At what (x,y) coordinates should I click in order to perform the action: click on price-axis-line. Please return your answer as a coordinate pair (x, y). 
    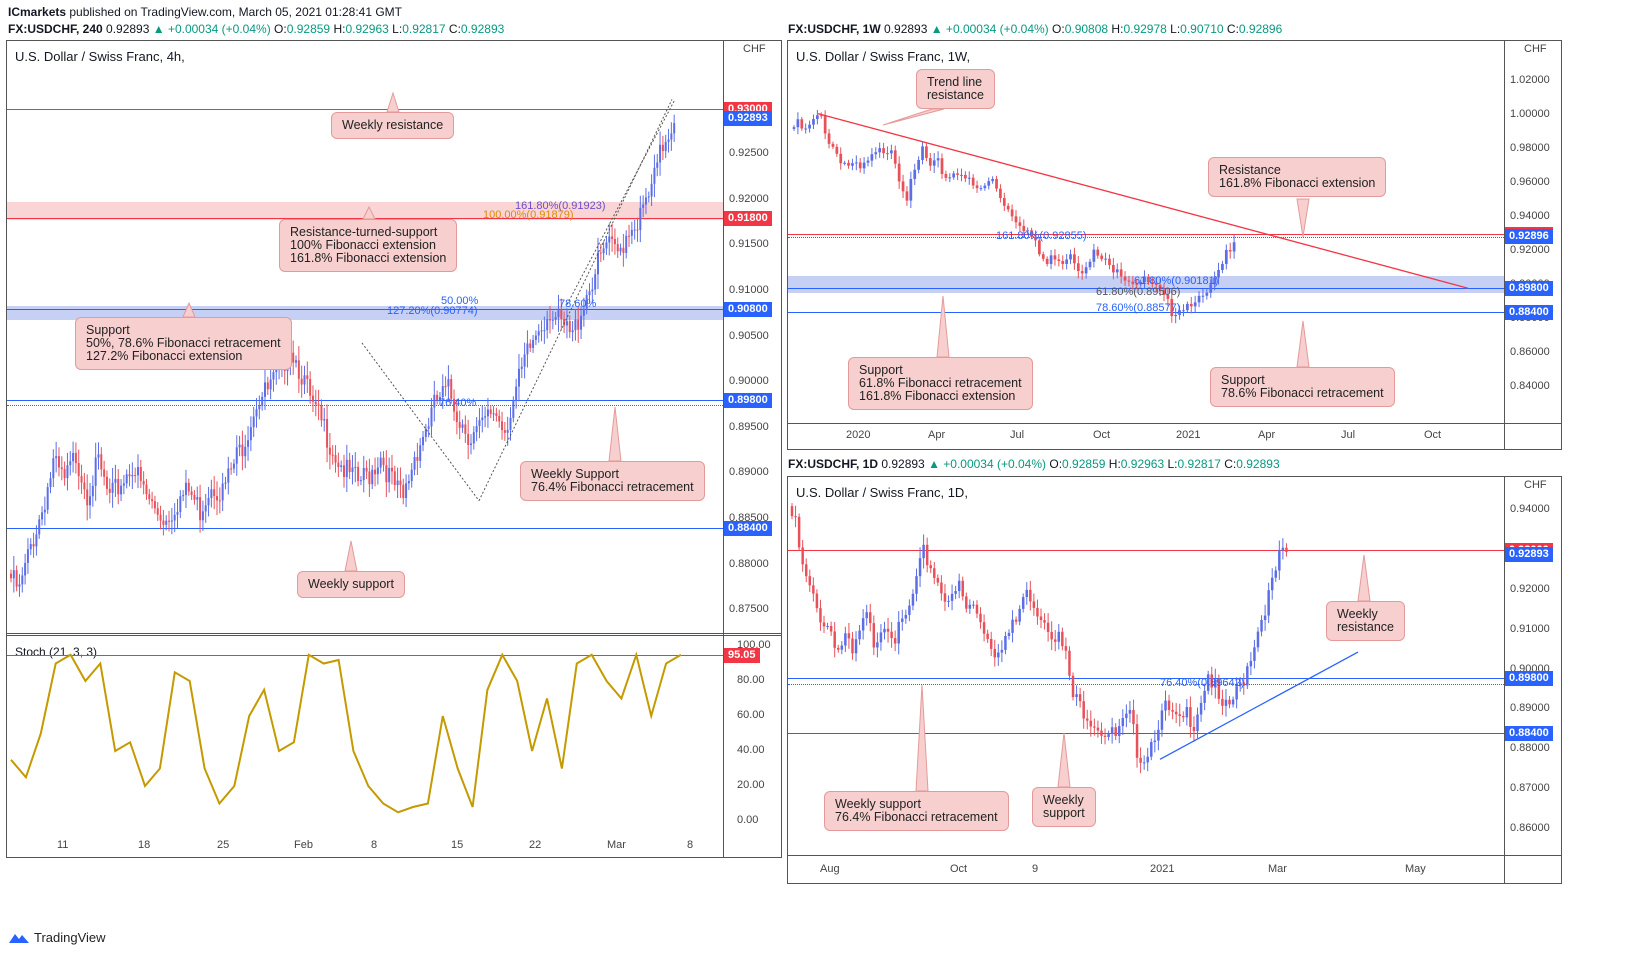
    Looking at the image, I should click on (1504, 680).